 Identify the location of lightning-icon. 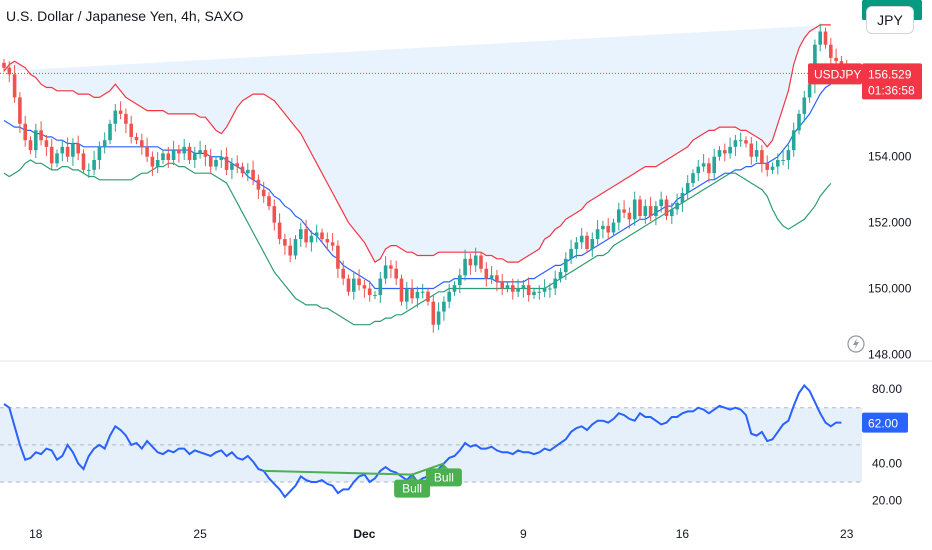
(856, 344).